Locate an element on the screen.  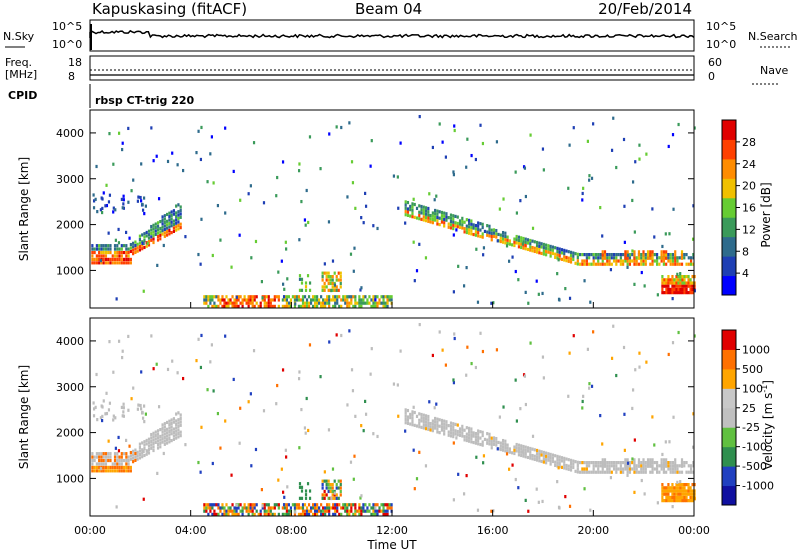
noise-right-label: N.Search is located at coordinates (773, 36).